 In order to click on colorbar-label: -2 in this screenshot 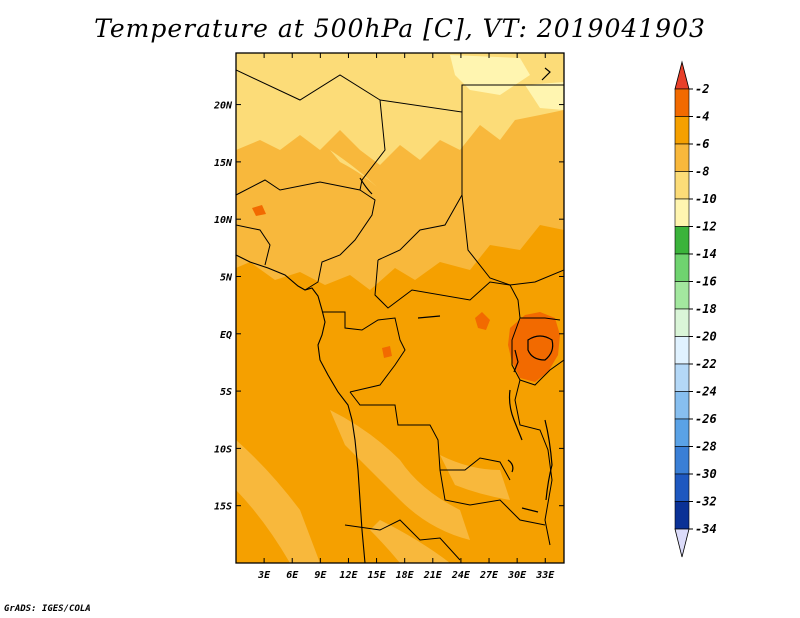, I will do `click(702, 89)`.